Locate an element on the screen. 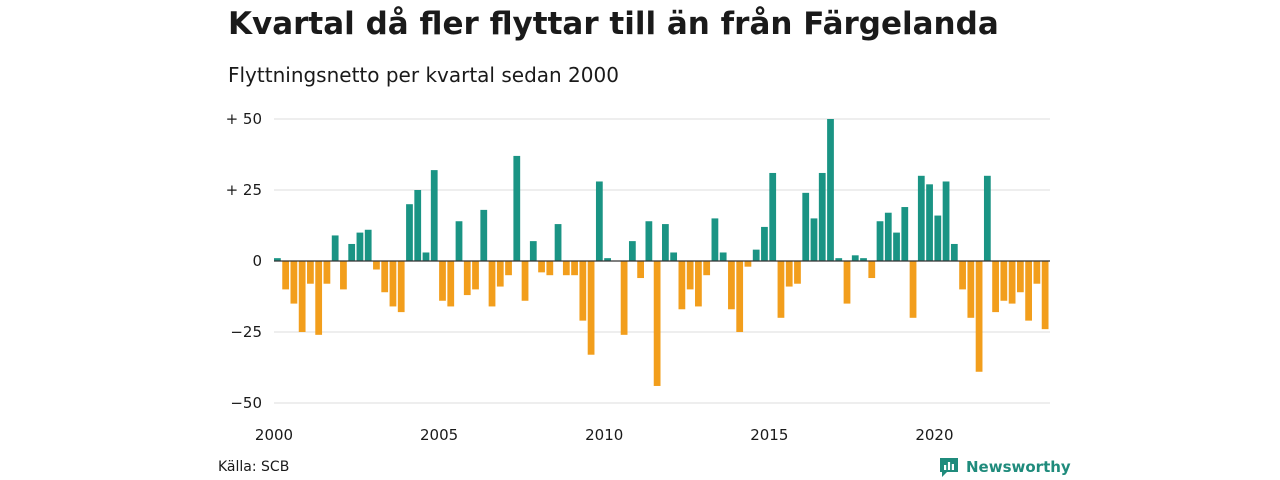  chart-speech-bubble-icon is located at coordinates (949, 467).